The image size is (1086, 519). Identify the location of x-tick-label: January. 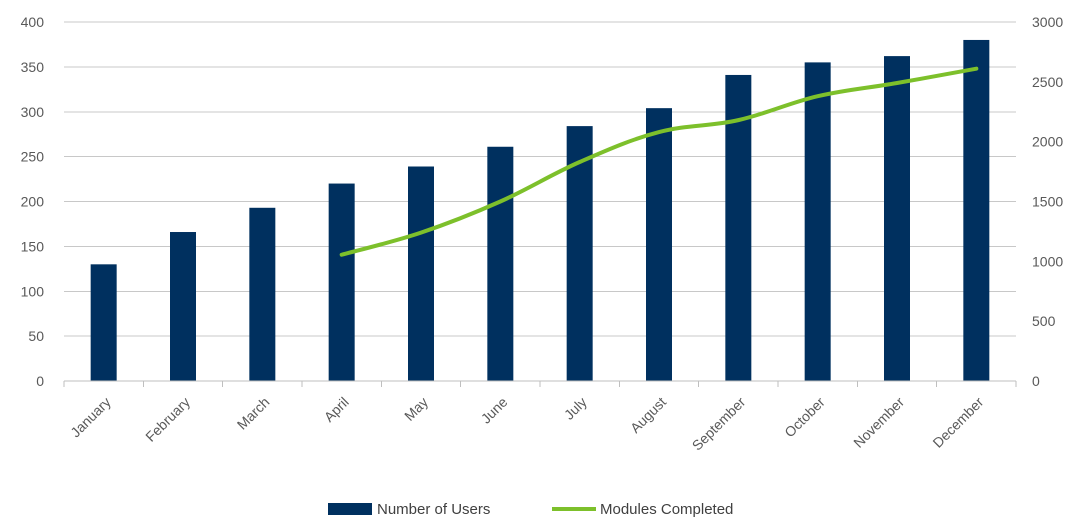
(90, 417).